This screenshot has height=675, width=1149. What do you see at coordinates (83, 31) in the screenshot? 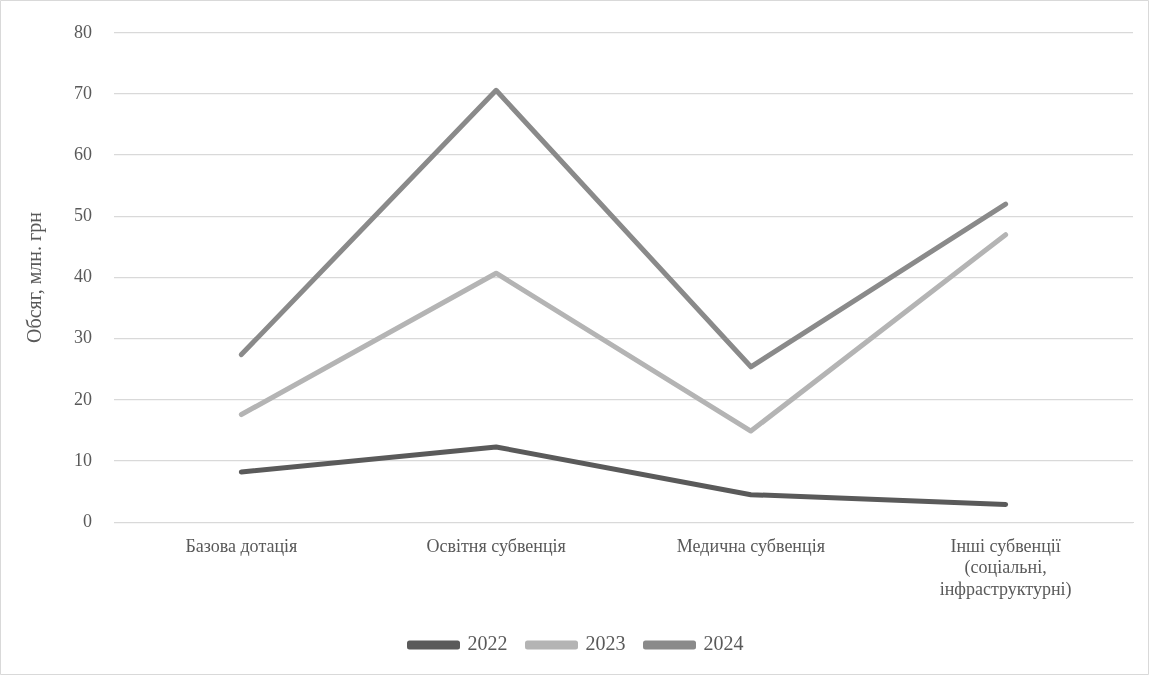
I see `y-tick-label: 80` at bounding box center [83, 31].